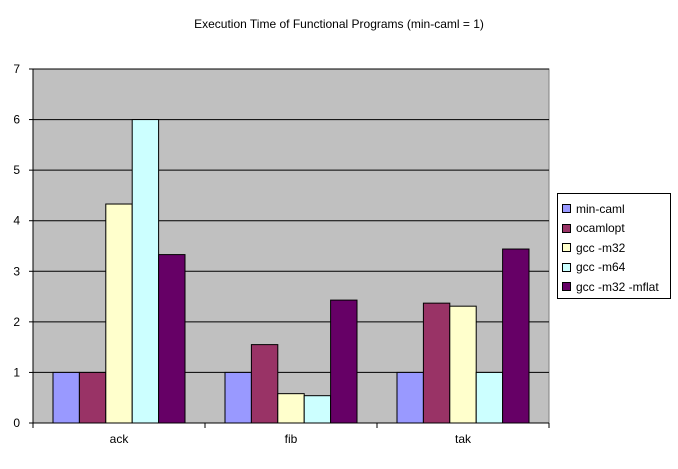  Describe the element at coordinates (264, 384) in the screenshot. I see `bar-fib-ocamlopt` at that location.